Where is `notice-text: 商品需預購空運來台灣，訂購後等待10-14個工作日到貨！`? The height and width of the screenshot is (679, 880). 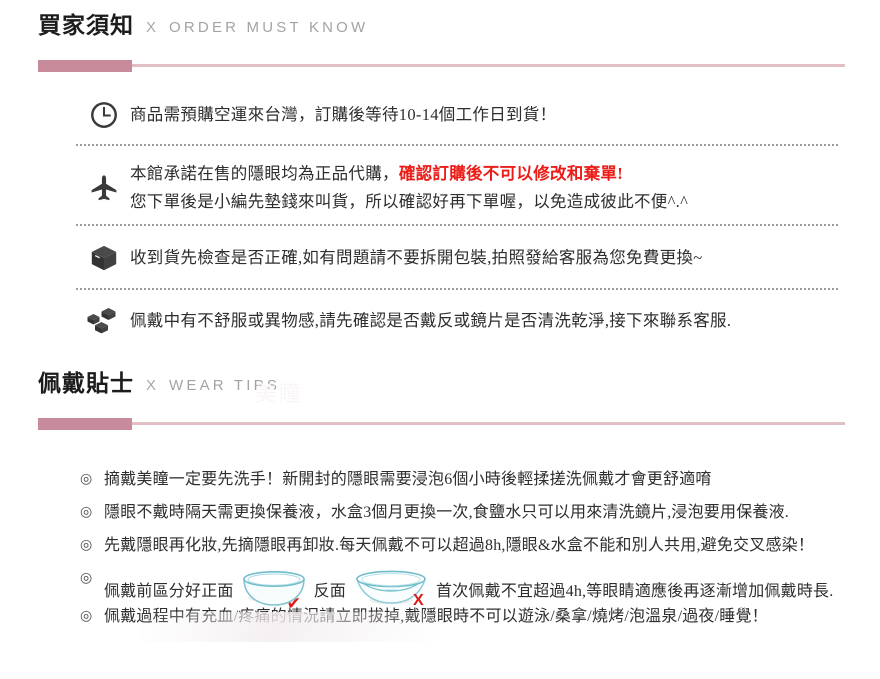
notice-text: 商品需預購空運來台灣，訂購後等待10-14個工作日到貨！ is located at coordinates (484, 115).